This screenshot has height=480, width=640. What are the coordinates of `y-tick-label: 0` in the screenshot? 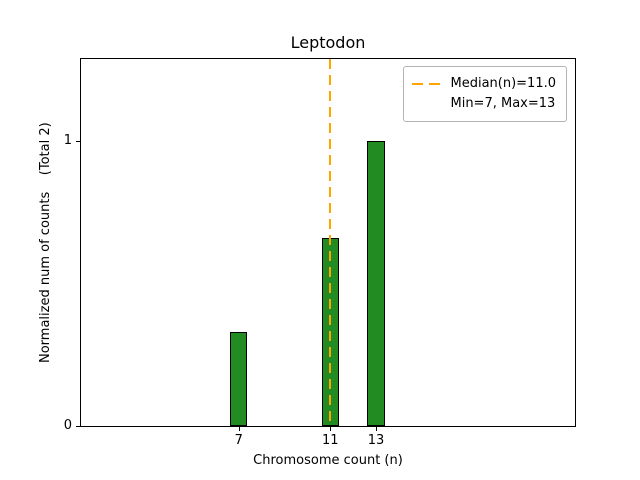 It's located at (67, 425).